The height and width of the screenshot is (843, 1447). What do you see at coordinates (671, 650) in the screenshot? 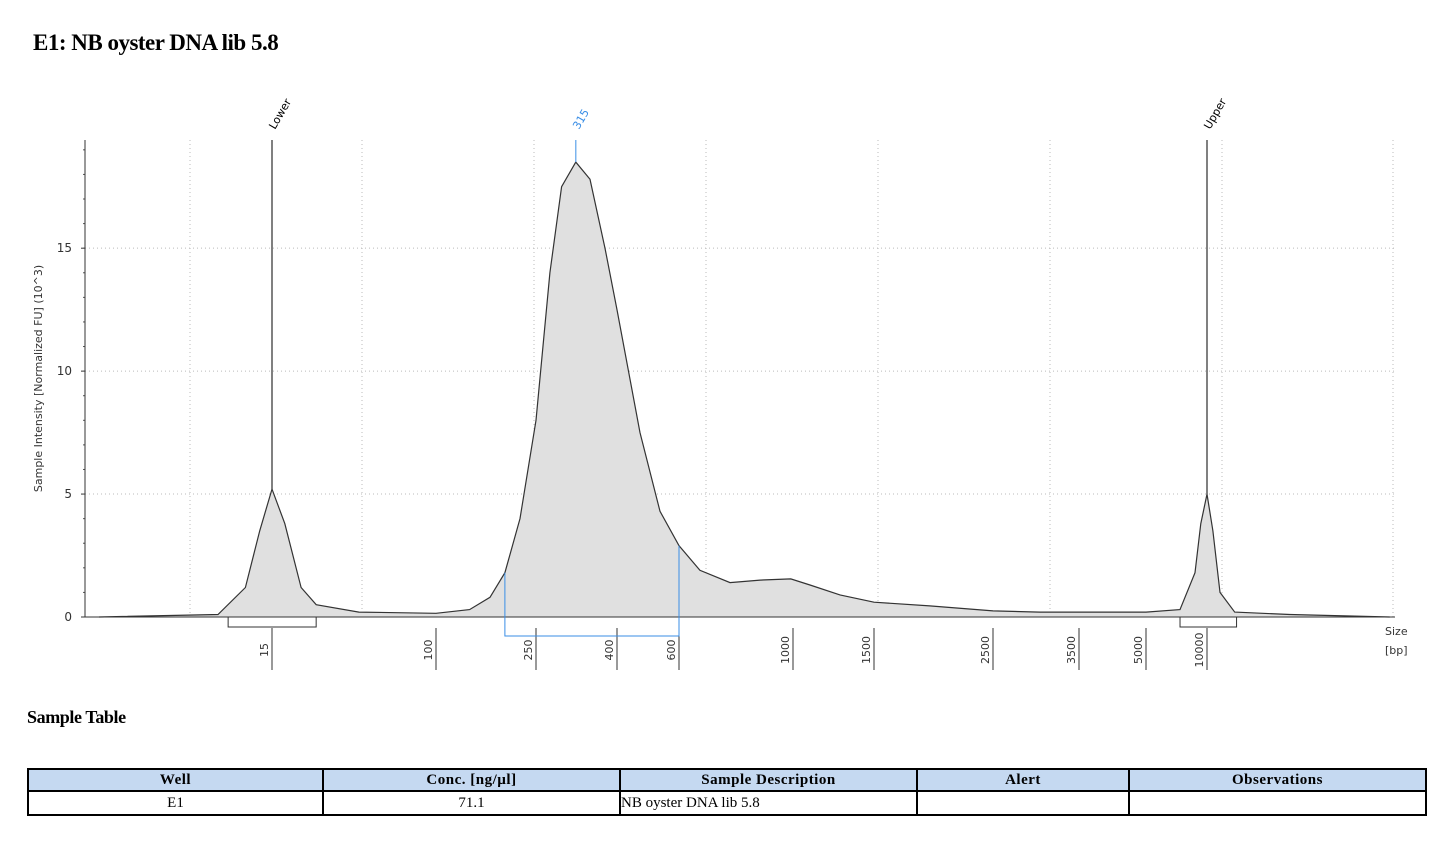
I see `x-tick-label: 600` at bounding box center [671, 650].